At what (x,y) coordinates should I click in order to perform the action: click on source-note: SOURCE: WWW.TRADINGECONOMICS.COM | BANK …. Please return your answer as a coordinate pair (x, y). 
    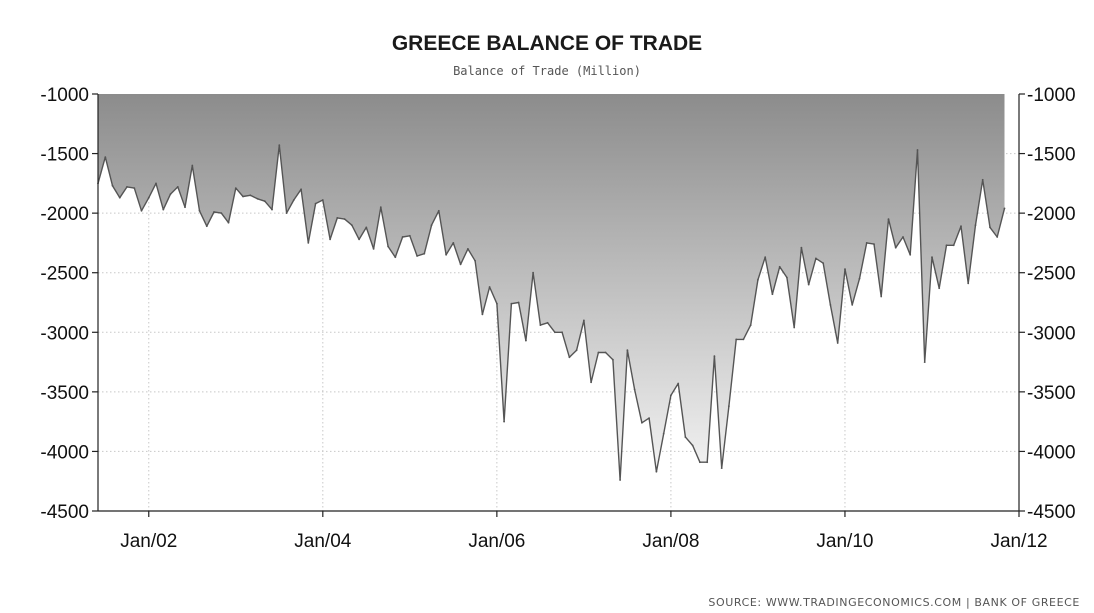
    Looking at the image, I should click on (894, 602).